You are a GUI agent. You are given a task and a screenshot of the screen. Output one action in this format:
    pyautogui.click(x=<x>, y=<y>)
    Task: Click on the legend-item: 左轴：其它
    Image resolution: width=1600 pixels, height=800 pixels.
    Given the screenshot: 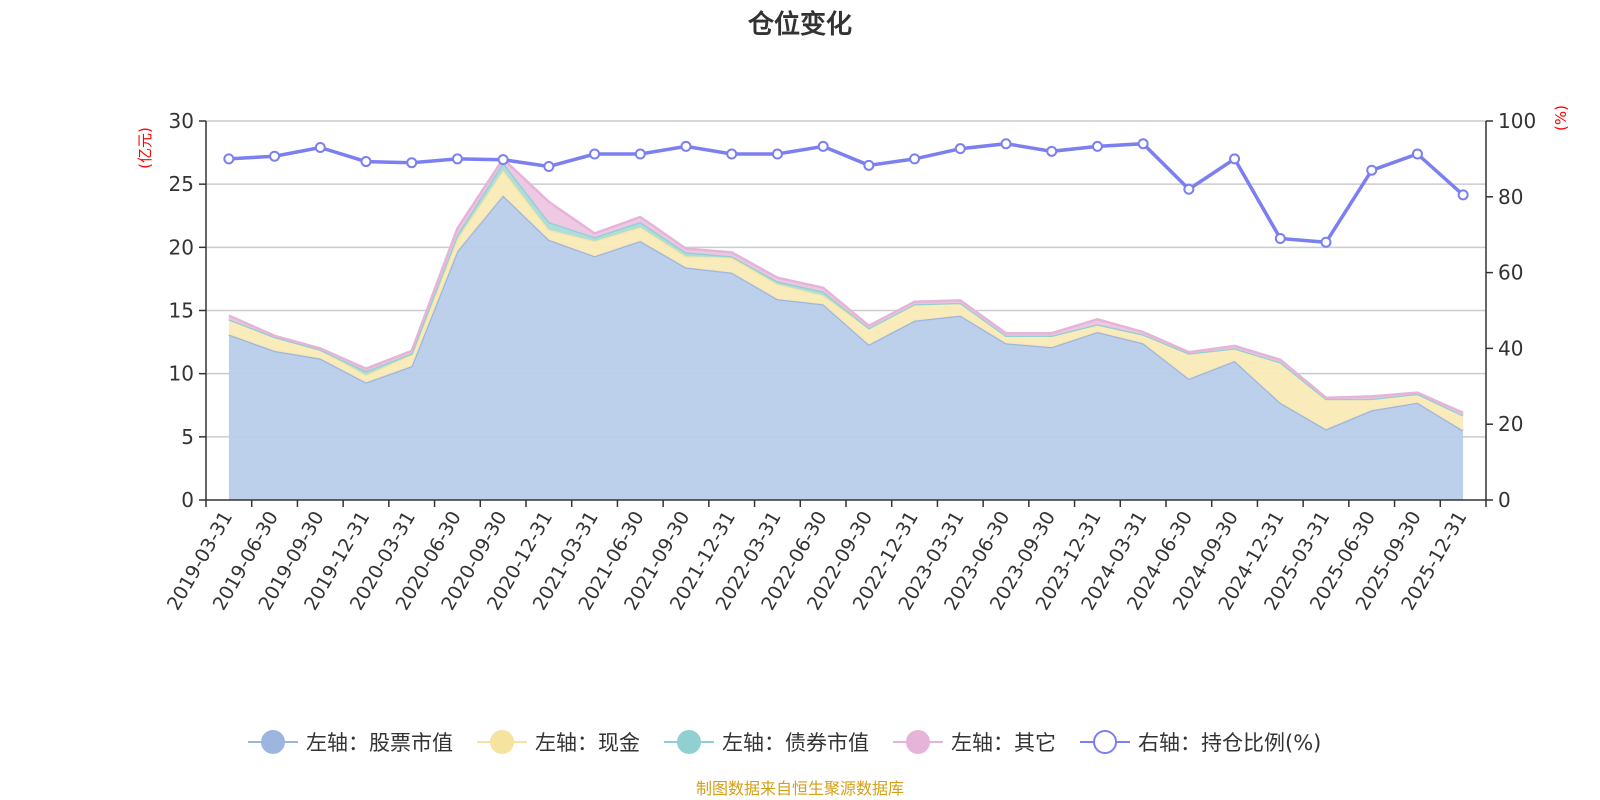 What is the action you would take?
    pyautogui.click(x=974, y=742)
    